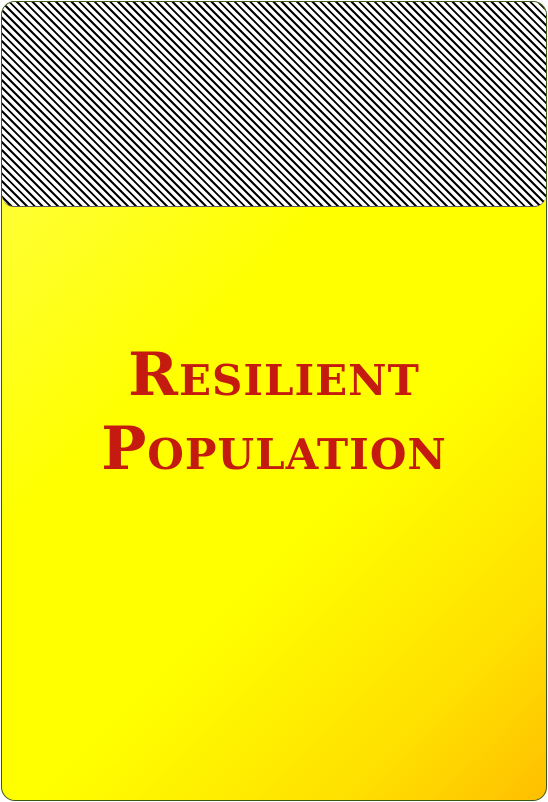 The width and height of the screenshot is (548, 802). I want to click on card-title-line-1: Resilient, so click(274, 375).